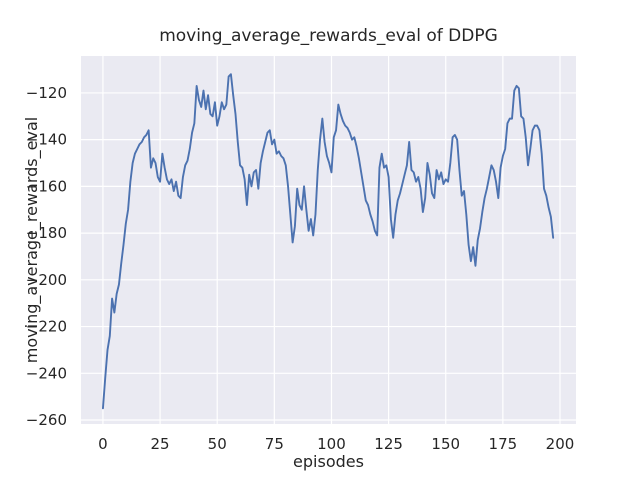 The image size is (640, 480). What do you see at coordinates (445, 444) in the screenshot?
I see `x-tick-label: 150` at bounding box center [445, 444].